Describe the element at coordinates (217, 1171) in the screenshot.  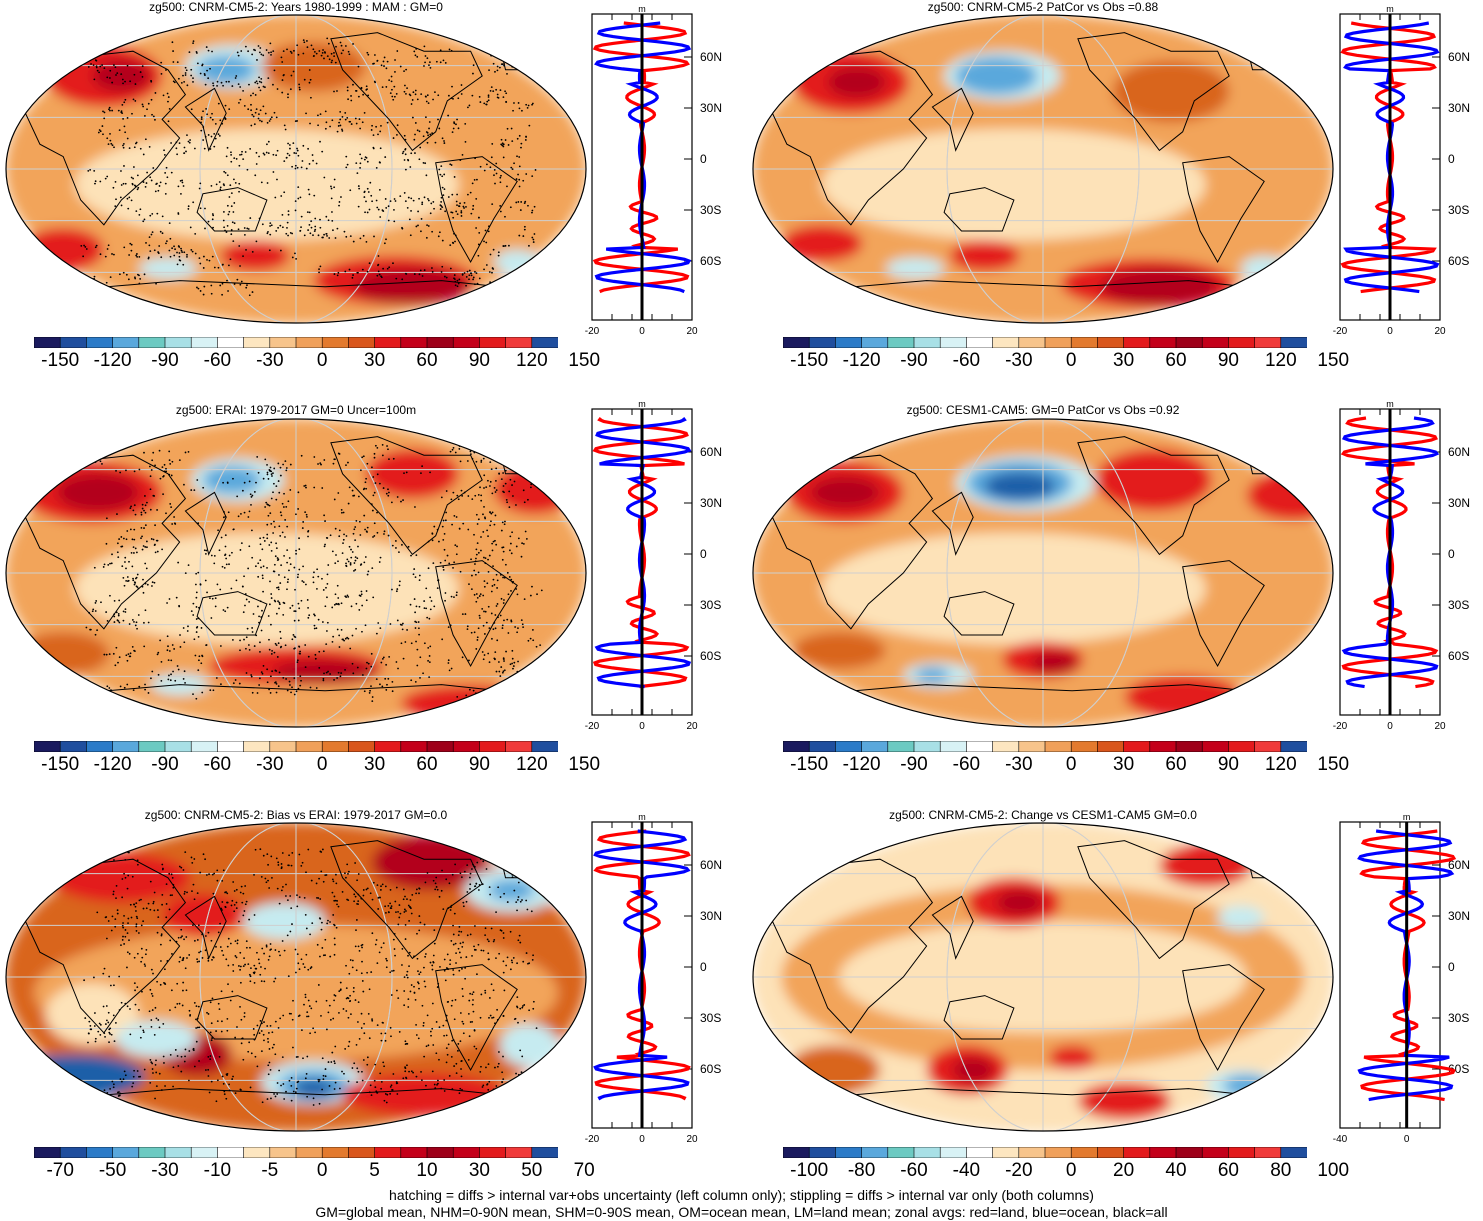
I see `colorbar-tick: -10` at that location.